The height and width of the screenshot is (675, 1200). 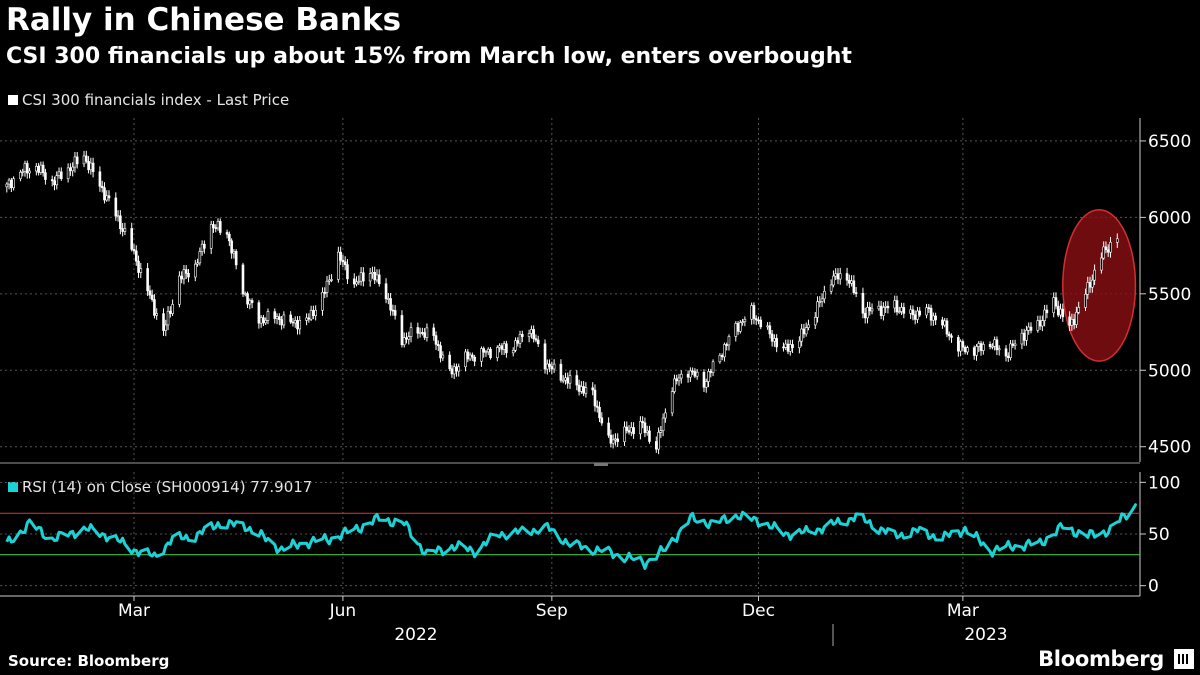 I want to click on price-legend-swatch, so click(x=13, y=100).